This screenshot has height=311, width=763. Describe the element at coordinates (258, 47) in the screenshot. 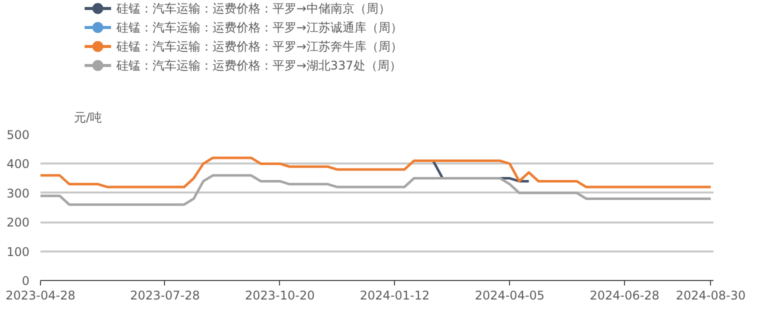

I see `legend-label: 硅锰：汽车运输：运费价格：平罗→江苏奔牛库（周）` at that location.